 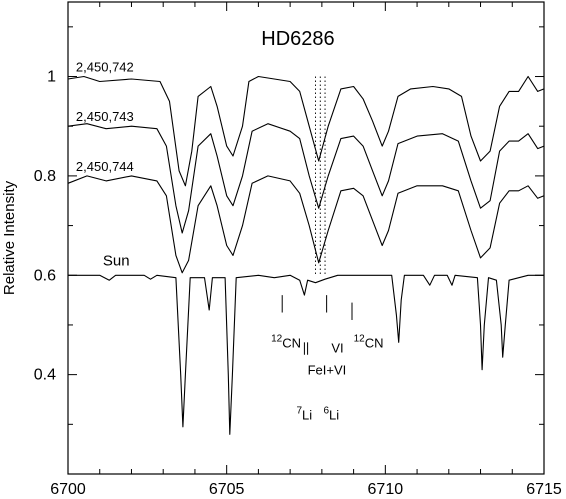 What do you see at coordinates (45, 275) in the screenshot?
I see `y-tick-label: 0.6` at bounding box center [45, 275].